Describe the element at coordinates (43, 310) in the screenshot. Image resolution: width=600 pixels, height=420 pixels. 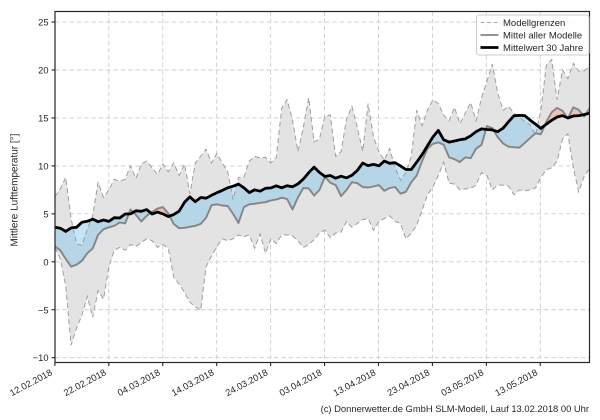
I see `svg-text: −5` at that location.